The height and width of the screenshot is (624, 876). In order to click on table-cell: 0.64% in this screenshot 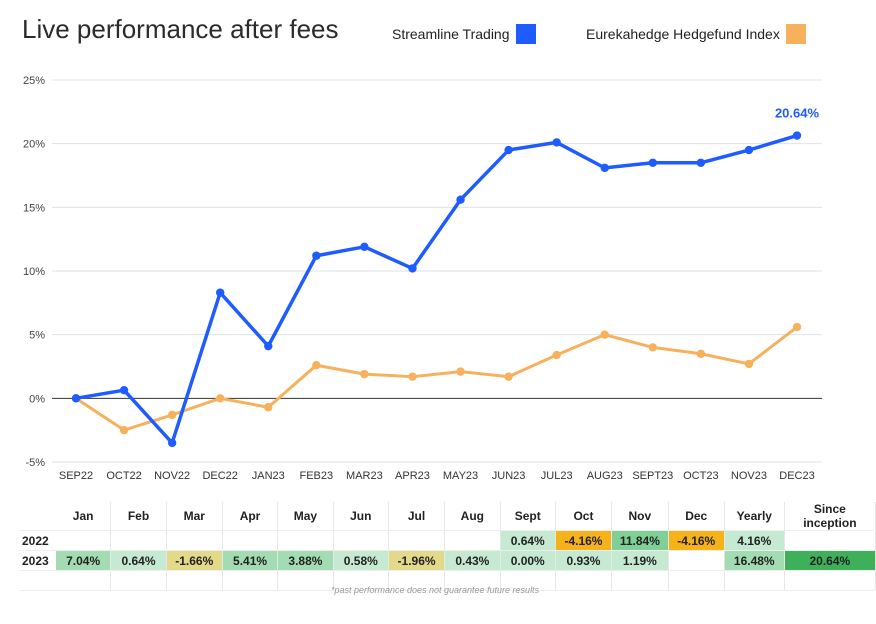, I will do `click(528, 540)`.